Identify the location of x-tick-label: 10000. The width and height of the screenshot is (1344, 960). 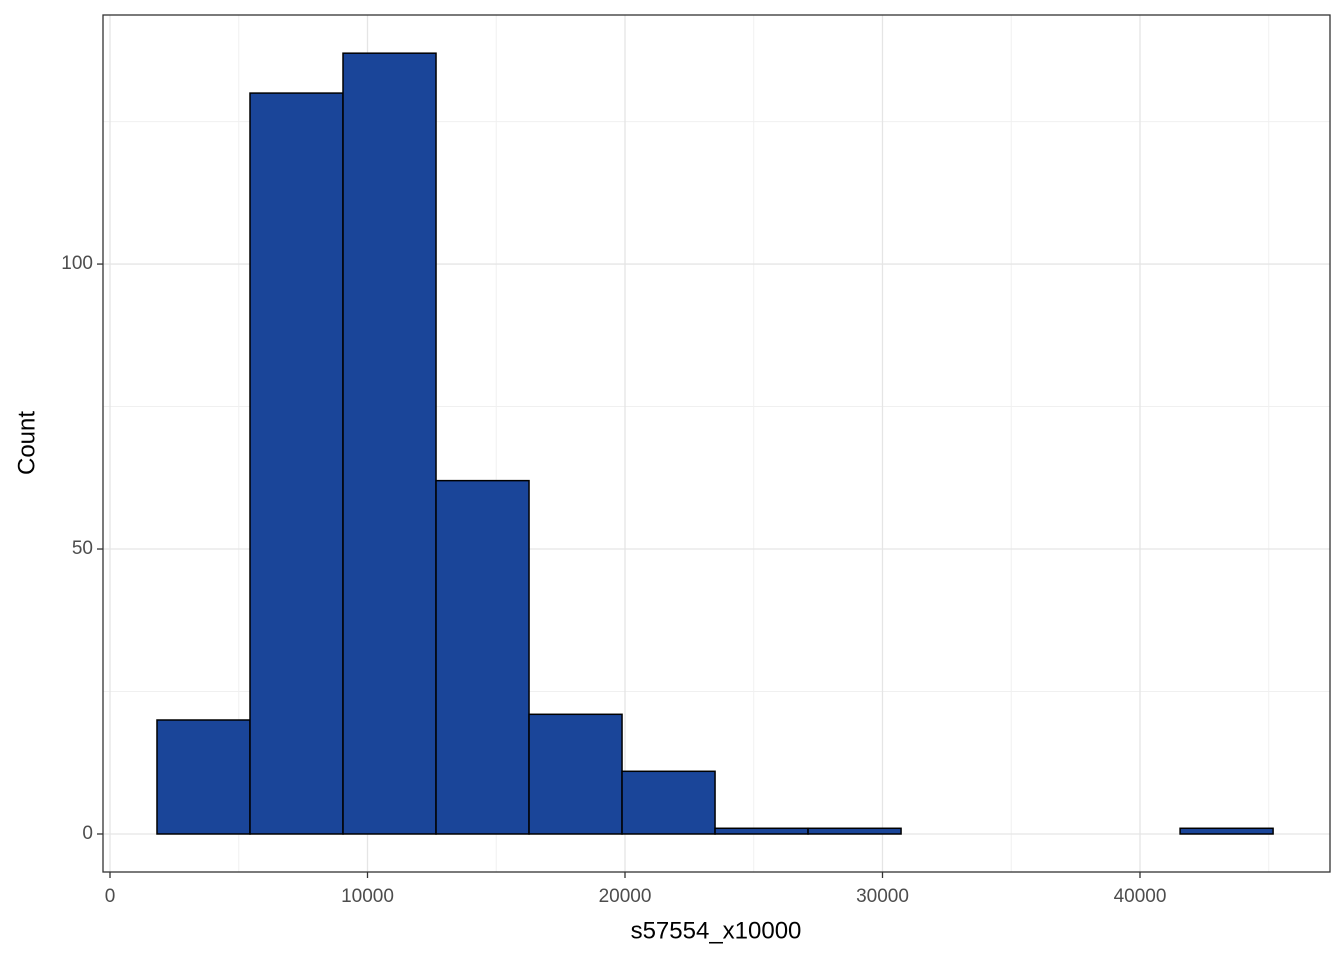
(367, 896).